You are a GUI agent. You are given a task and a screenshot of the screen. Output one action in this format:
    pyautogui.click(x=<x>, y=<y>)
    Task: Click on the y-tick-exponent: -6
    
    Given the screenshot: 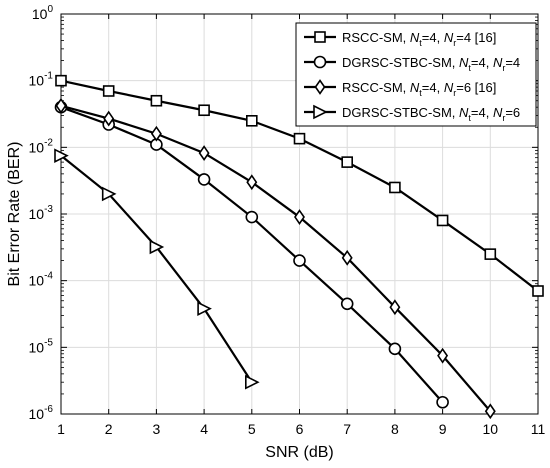 What is the action you would take?
    pyautogui.click(x=48, y=409)
    